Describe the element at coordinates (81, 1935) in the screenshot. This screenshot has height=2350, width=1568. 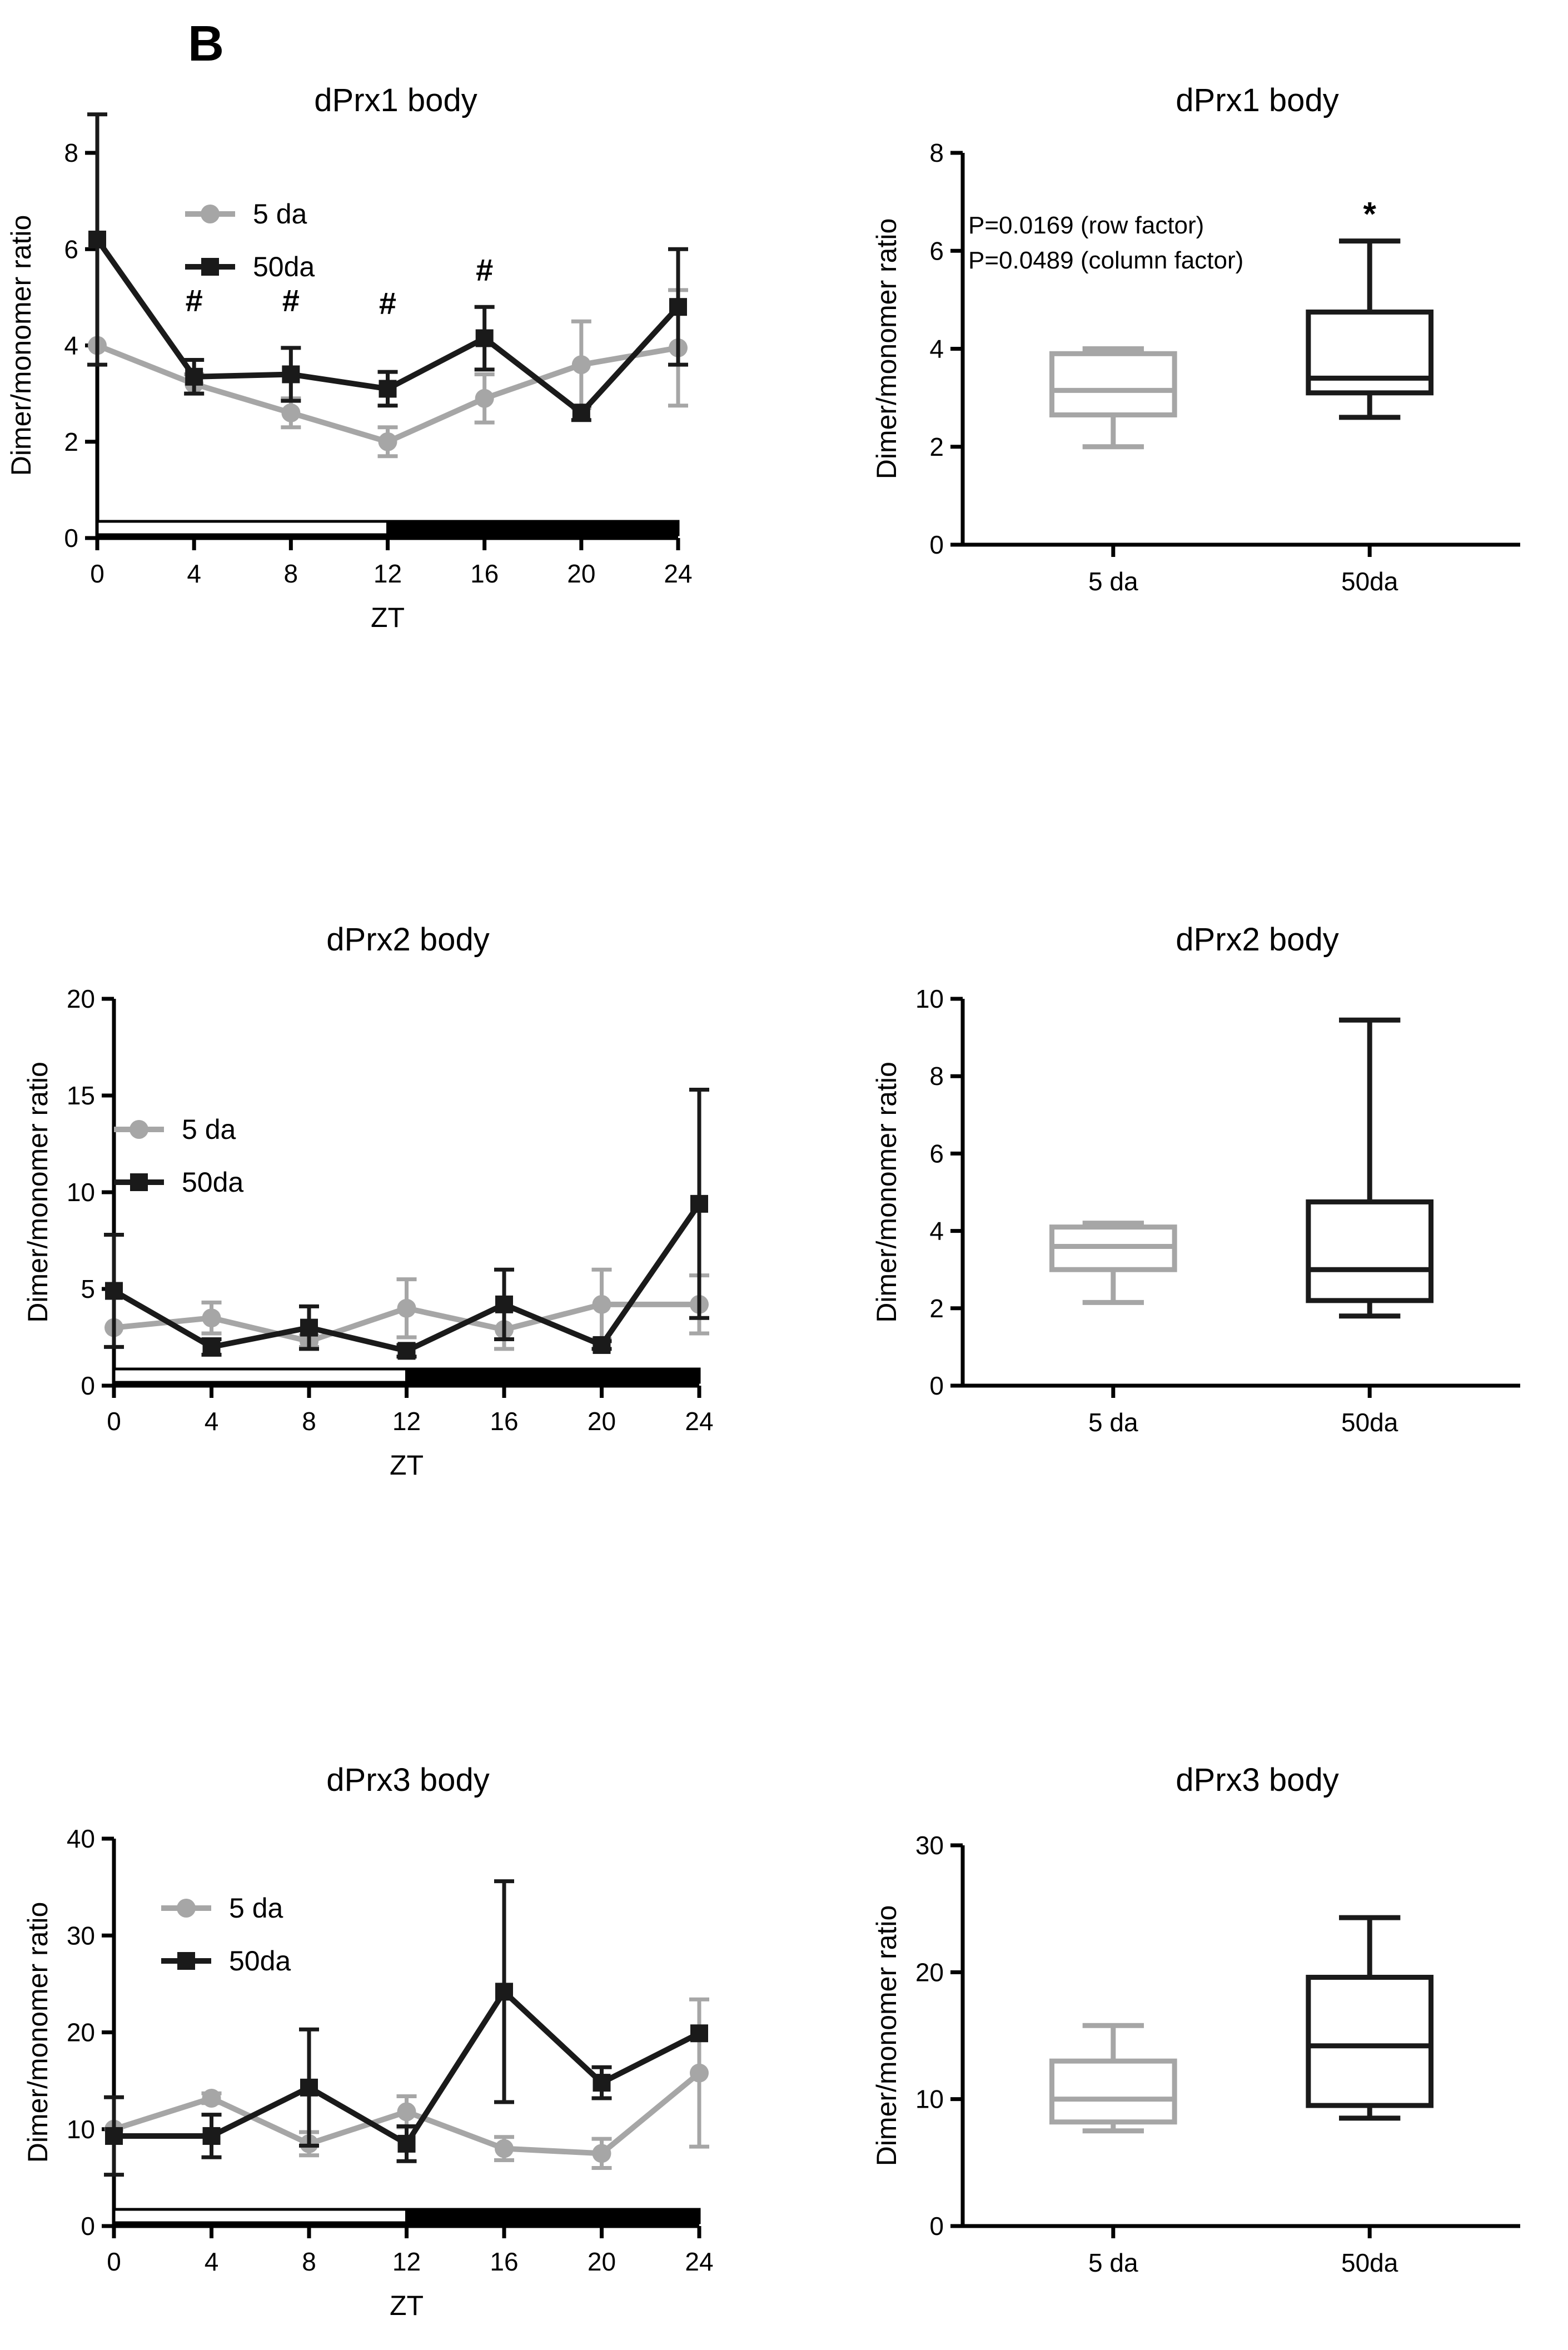
I see `y-tick-label: 30` at that location.